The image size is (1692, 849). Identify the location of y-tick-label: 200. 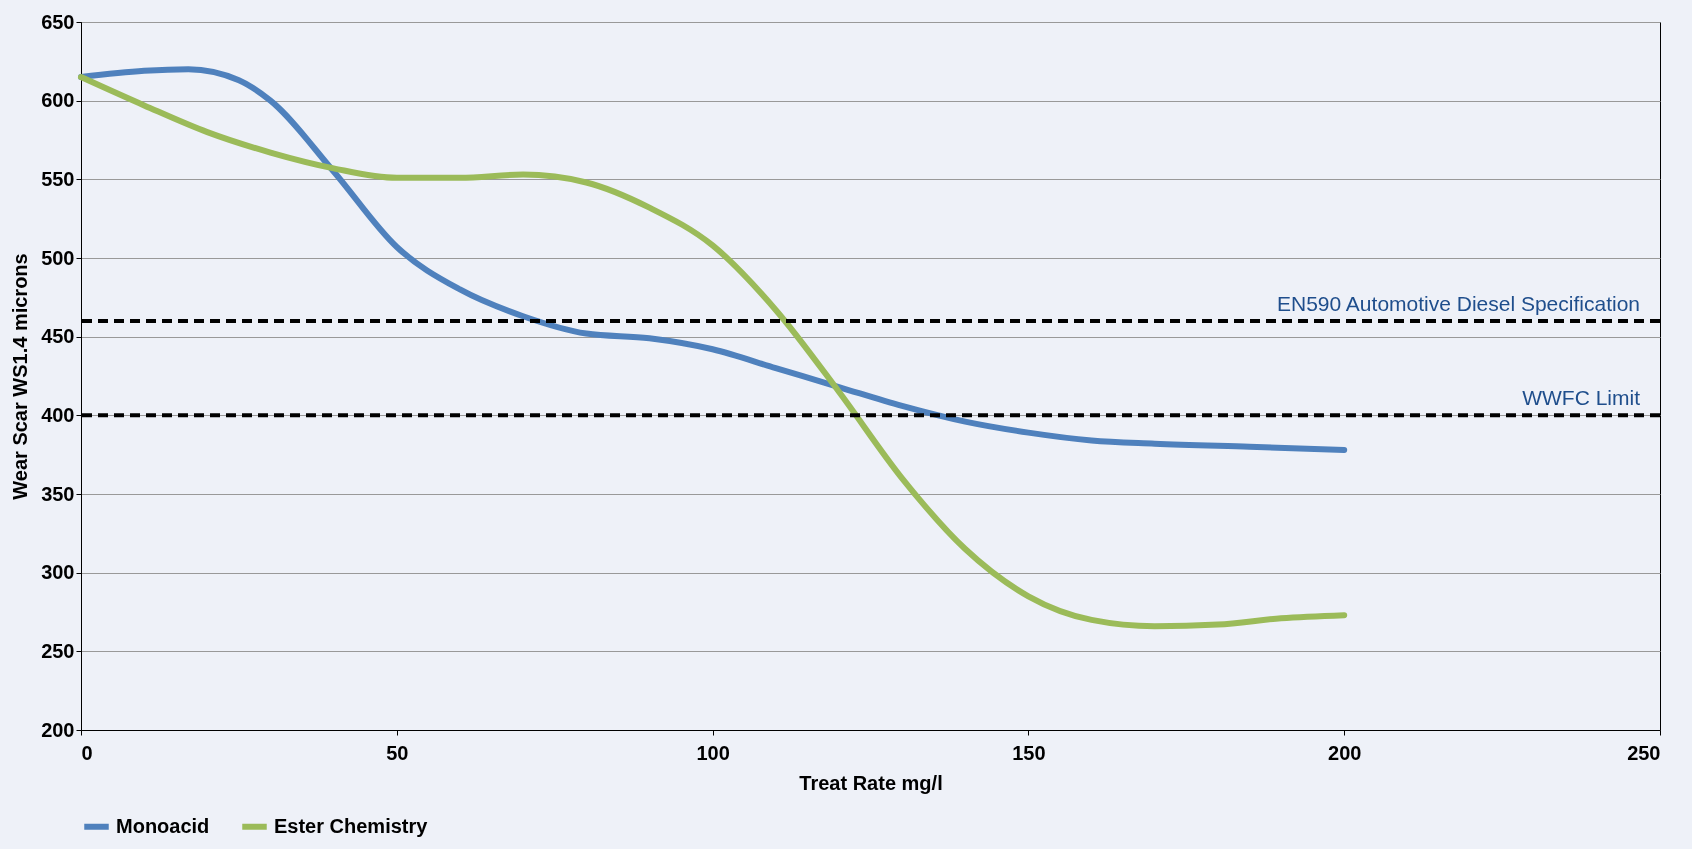
(58, 729).